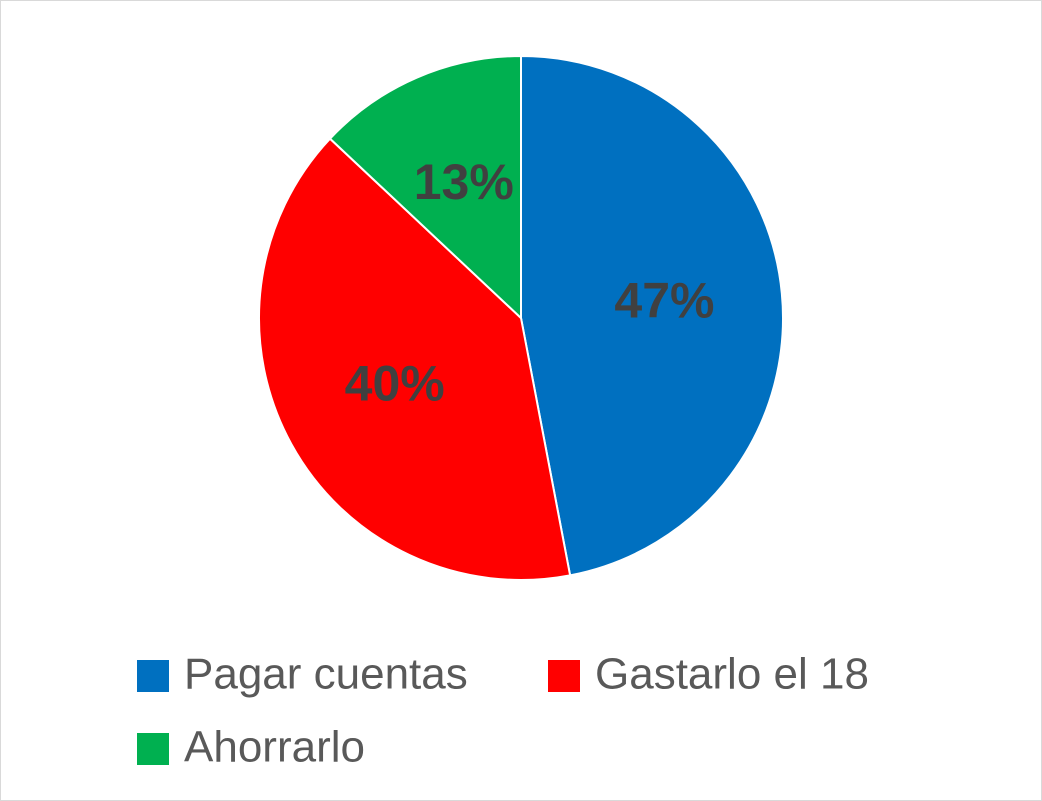  Describe the element at coordinates (274, 747) in the screenshot. I see `legend-label: Ahorrarlo` at that location.